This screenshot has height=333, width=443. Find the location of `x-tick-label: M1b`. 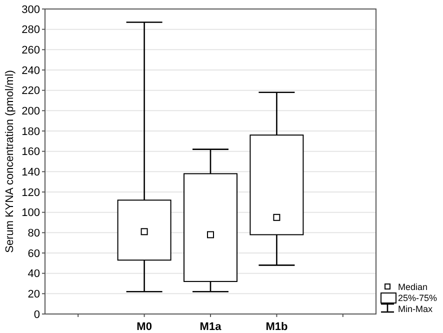

x-tick-label: M1b is located at coordinates (277, 327).